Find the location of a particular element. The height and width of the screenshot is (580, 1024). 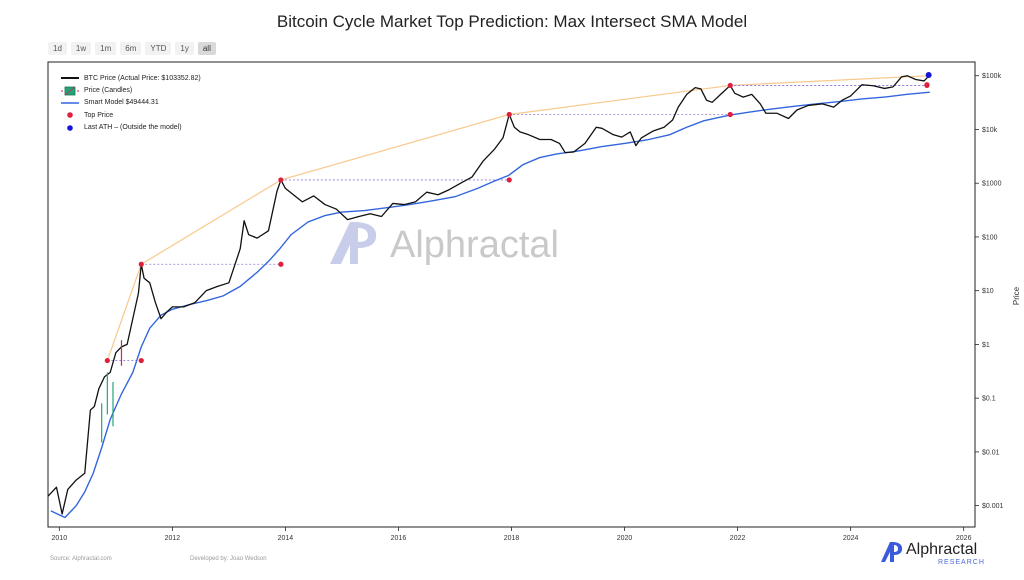

y-tick-label: $0.1 is located at coordinates (989, 399).